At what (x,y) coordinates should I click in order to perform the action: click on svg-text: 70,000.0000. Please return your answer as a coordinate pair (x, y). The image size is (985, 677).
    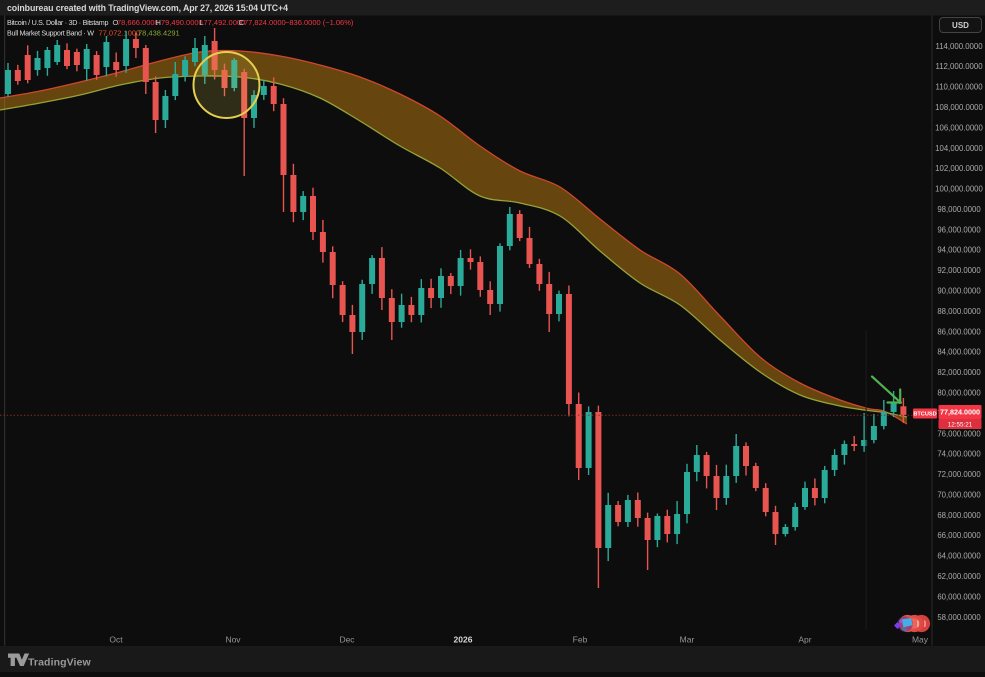
    Looking at the image, I should click on (959, 494).